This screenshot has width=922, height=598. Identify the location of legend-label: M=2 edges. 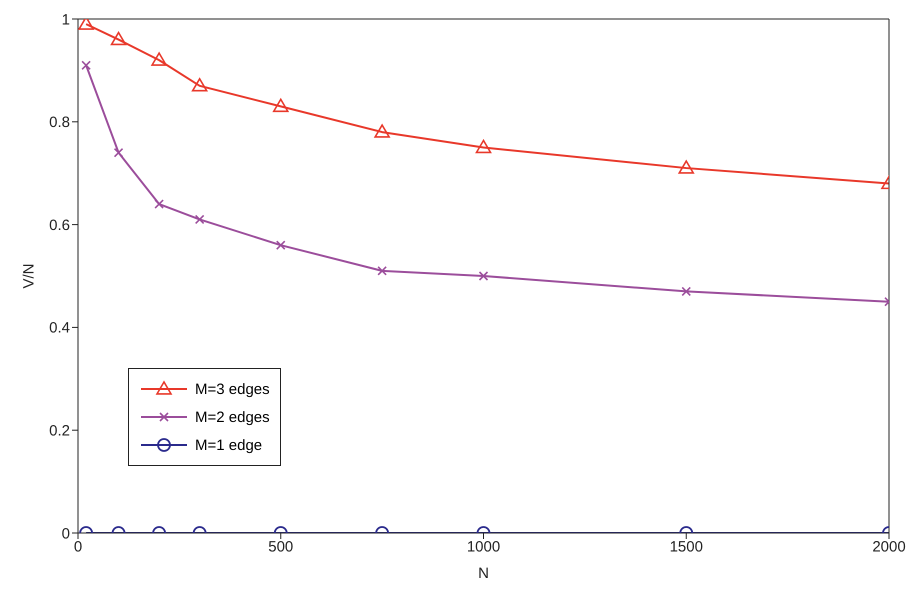
(232, 417).